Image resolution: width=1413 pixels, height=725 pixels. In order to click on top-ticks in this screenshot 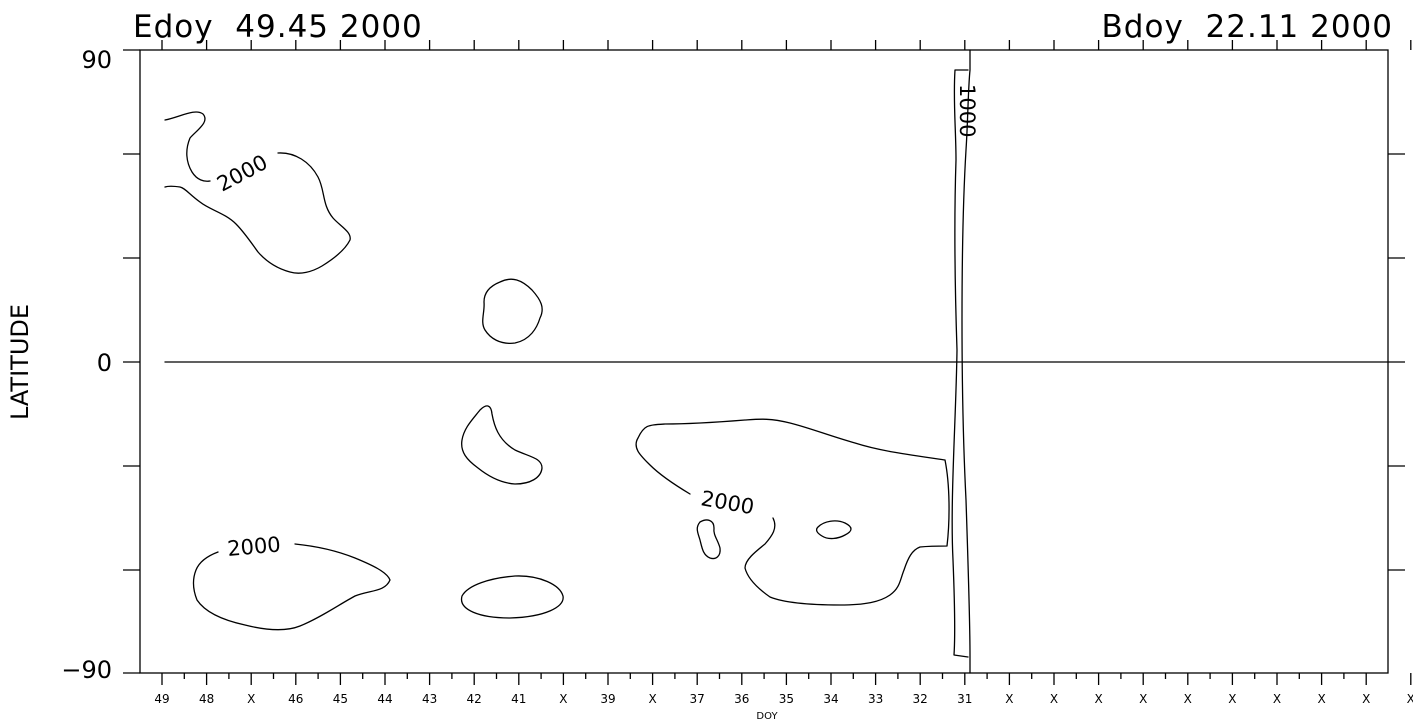, I will do `click(786, 45)`.